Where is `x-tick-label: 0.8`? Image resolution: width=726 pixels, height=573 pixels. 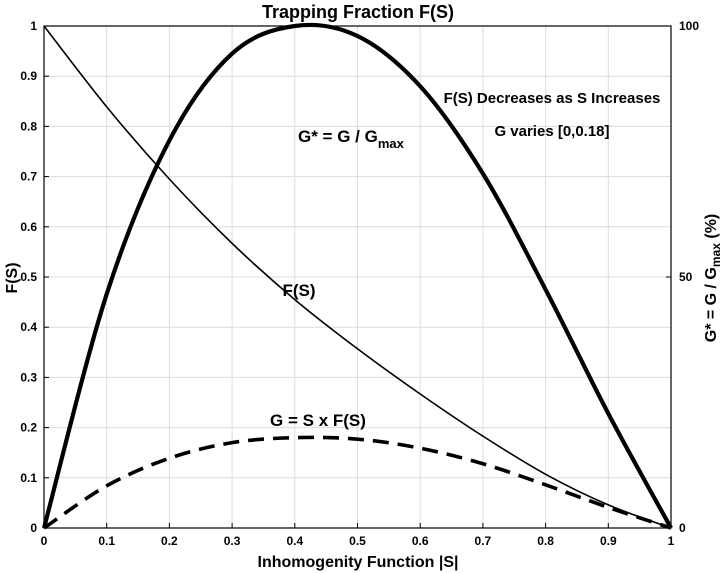
x-tick-label: 0.8 is located at coordinates (545, 541).